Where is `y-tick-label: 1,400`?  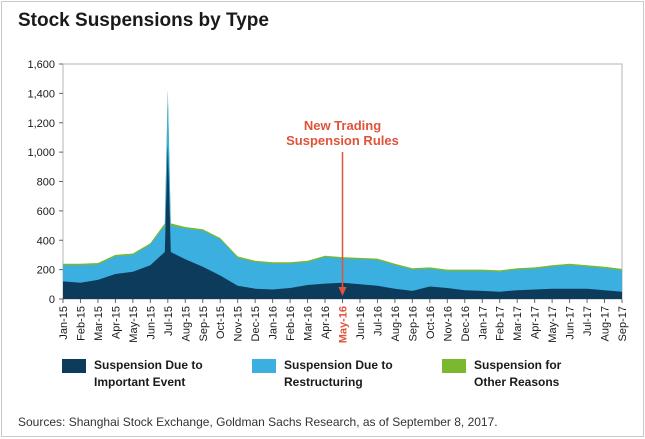
y-tick-label: 1,400 is located at coordinates (41, 94).